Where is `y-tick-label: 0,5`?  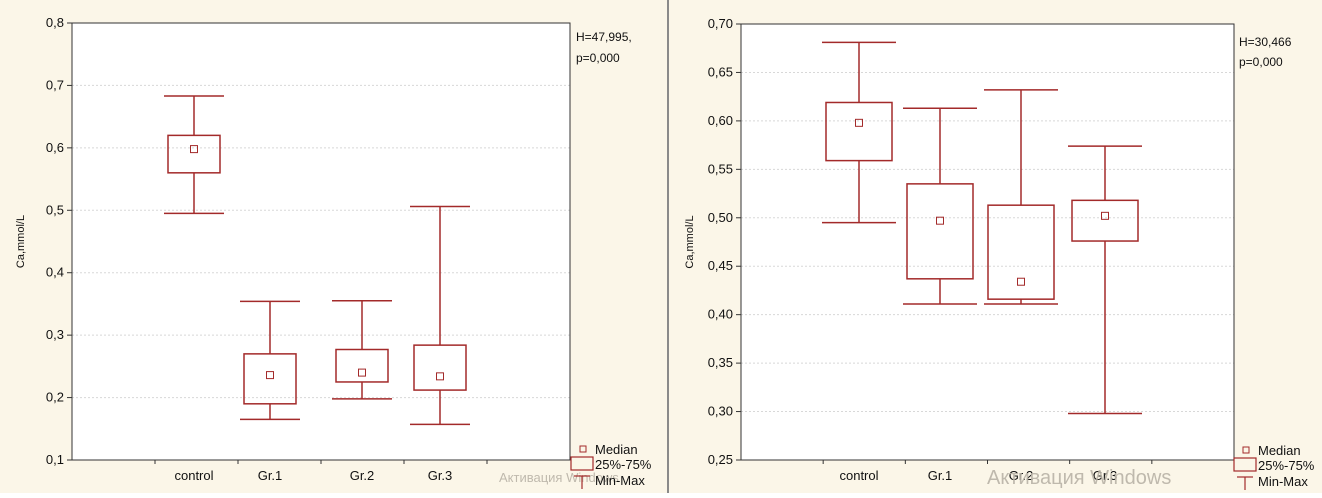 y-tick-label: 0,5 is located at coordinates (55, 209).